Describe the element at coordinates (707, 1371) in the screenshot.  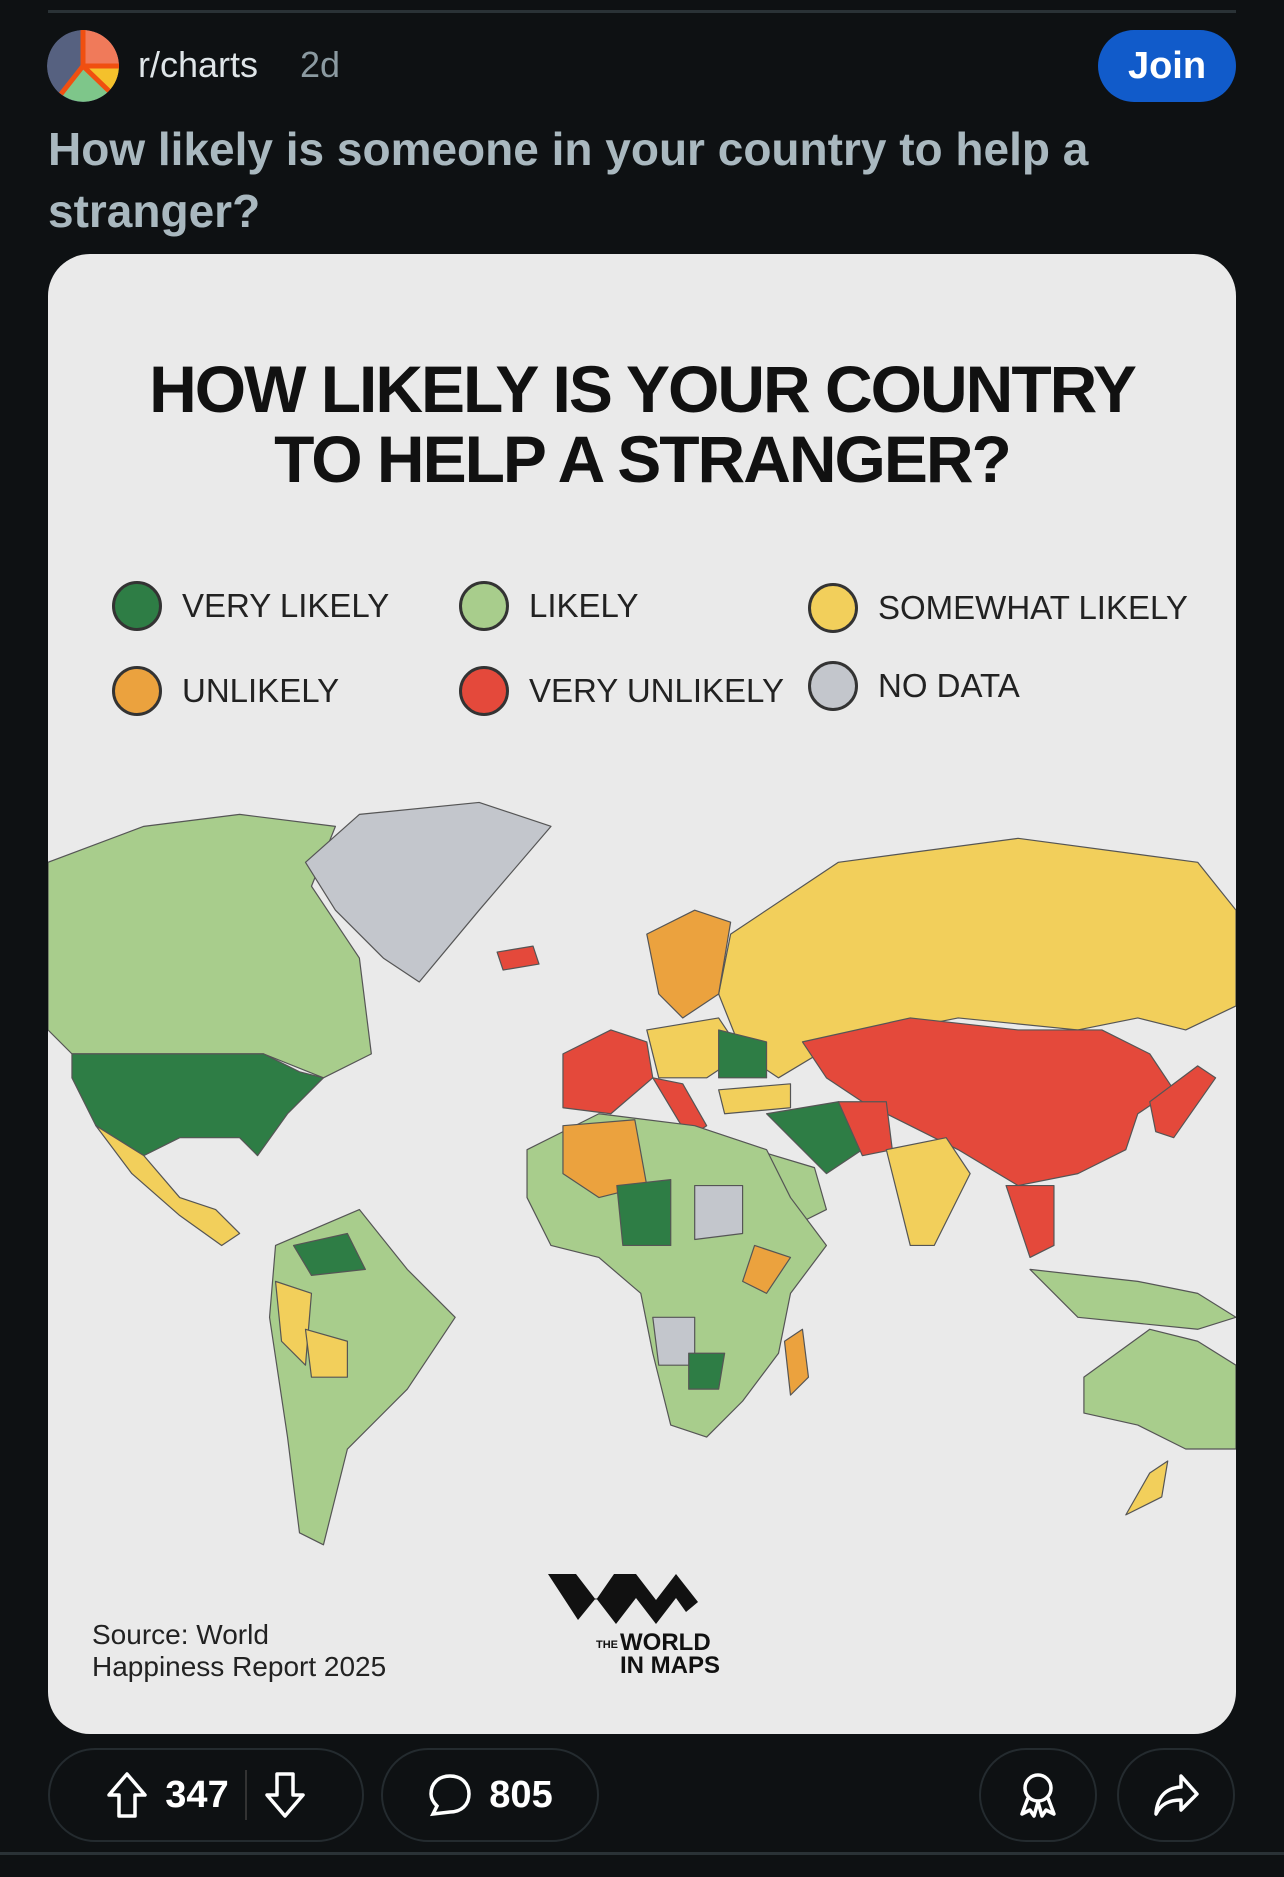
I see `southern-africa` at that location.